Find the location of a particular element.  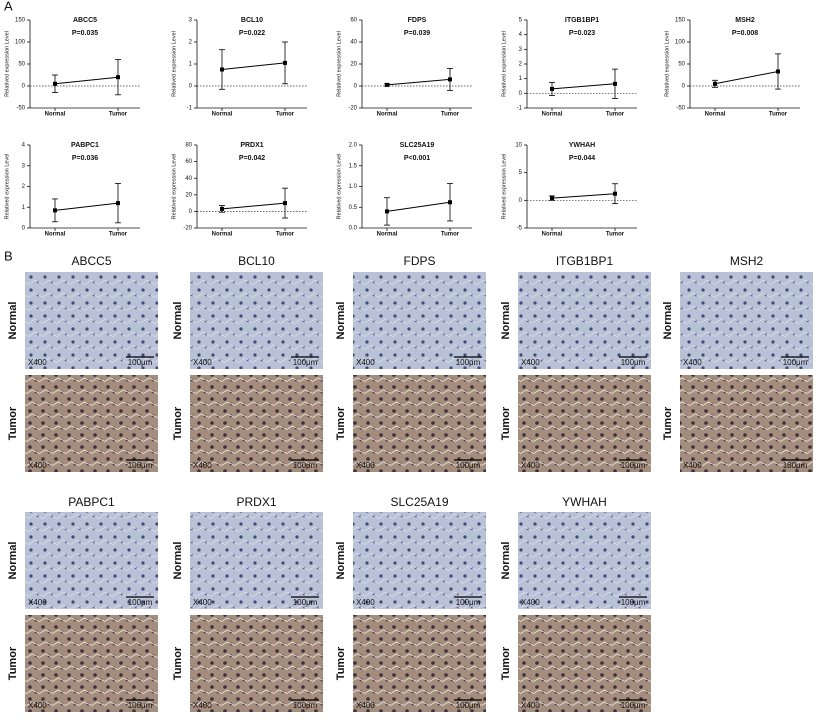

y-tick-label: 150 is located at coordinates (680, 21).